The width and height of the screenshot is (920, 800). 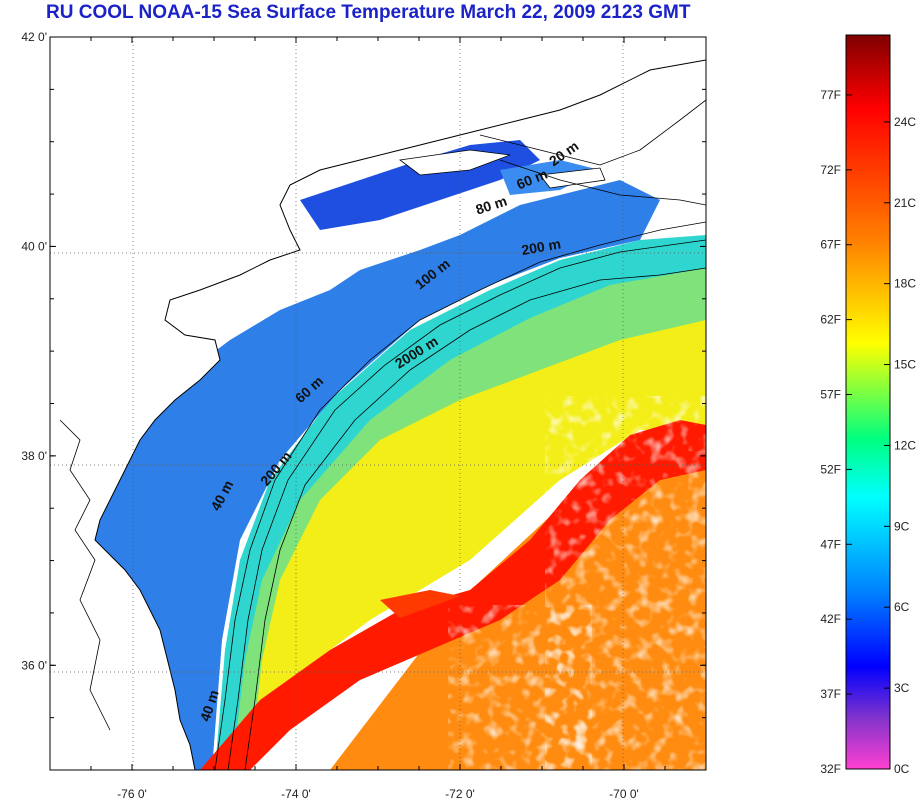 I want to click on colorbar-f-label: 72F, so click(x=830, y=170).